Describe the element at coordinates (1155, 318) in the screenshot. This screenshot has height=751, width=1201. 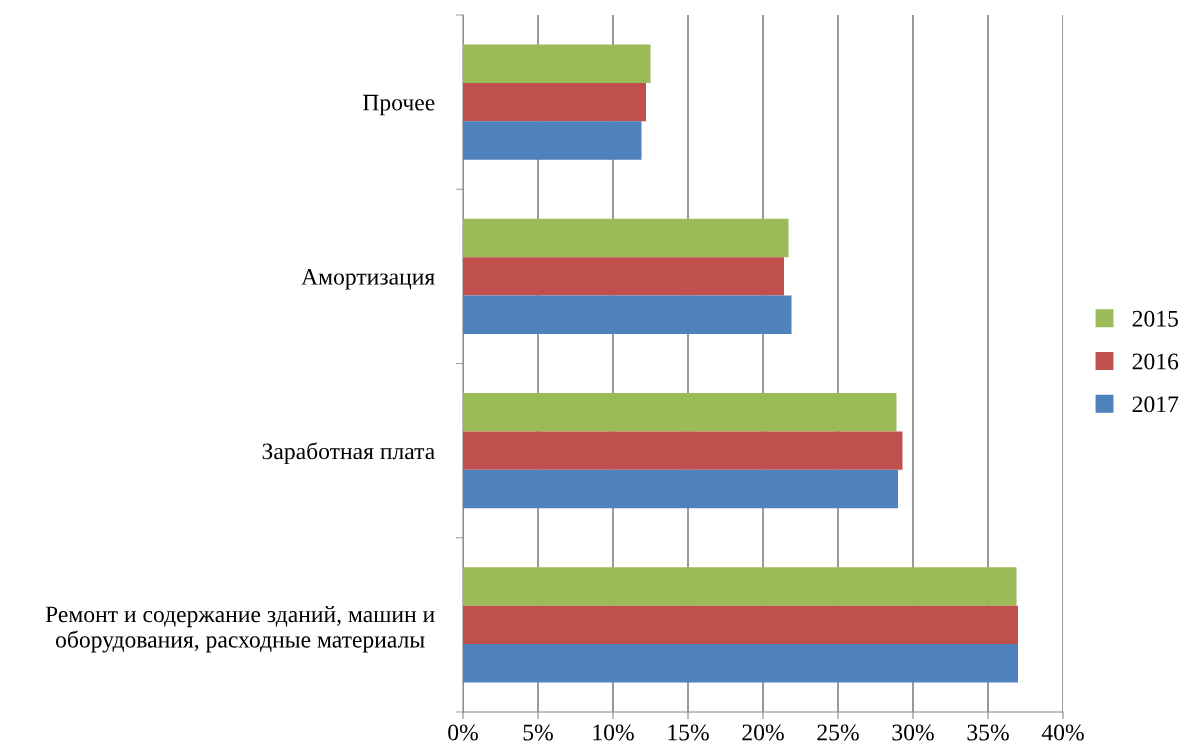
I see `legend-label: 2015` at that location.